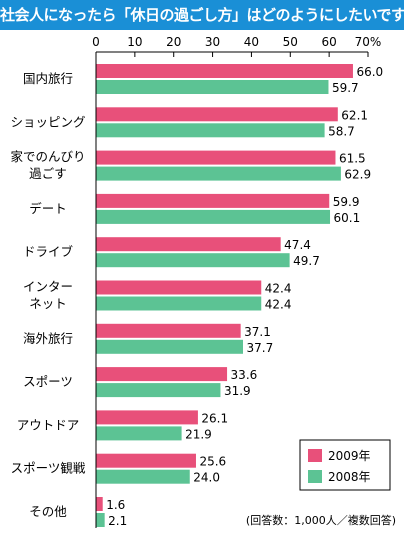  I want to click on category-label: スポーツ観戦, so click(48, 468).